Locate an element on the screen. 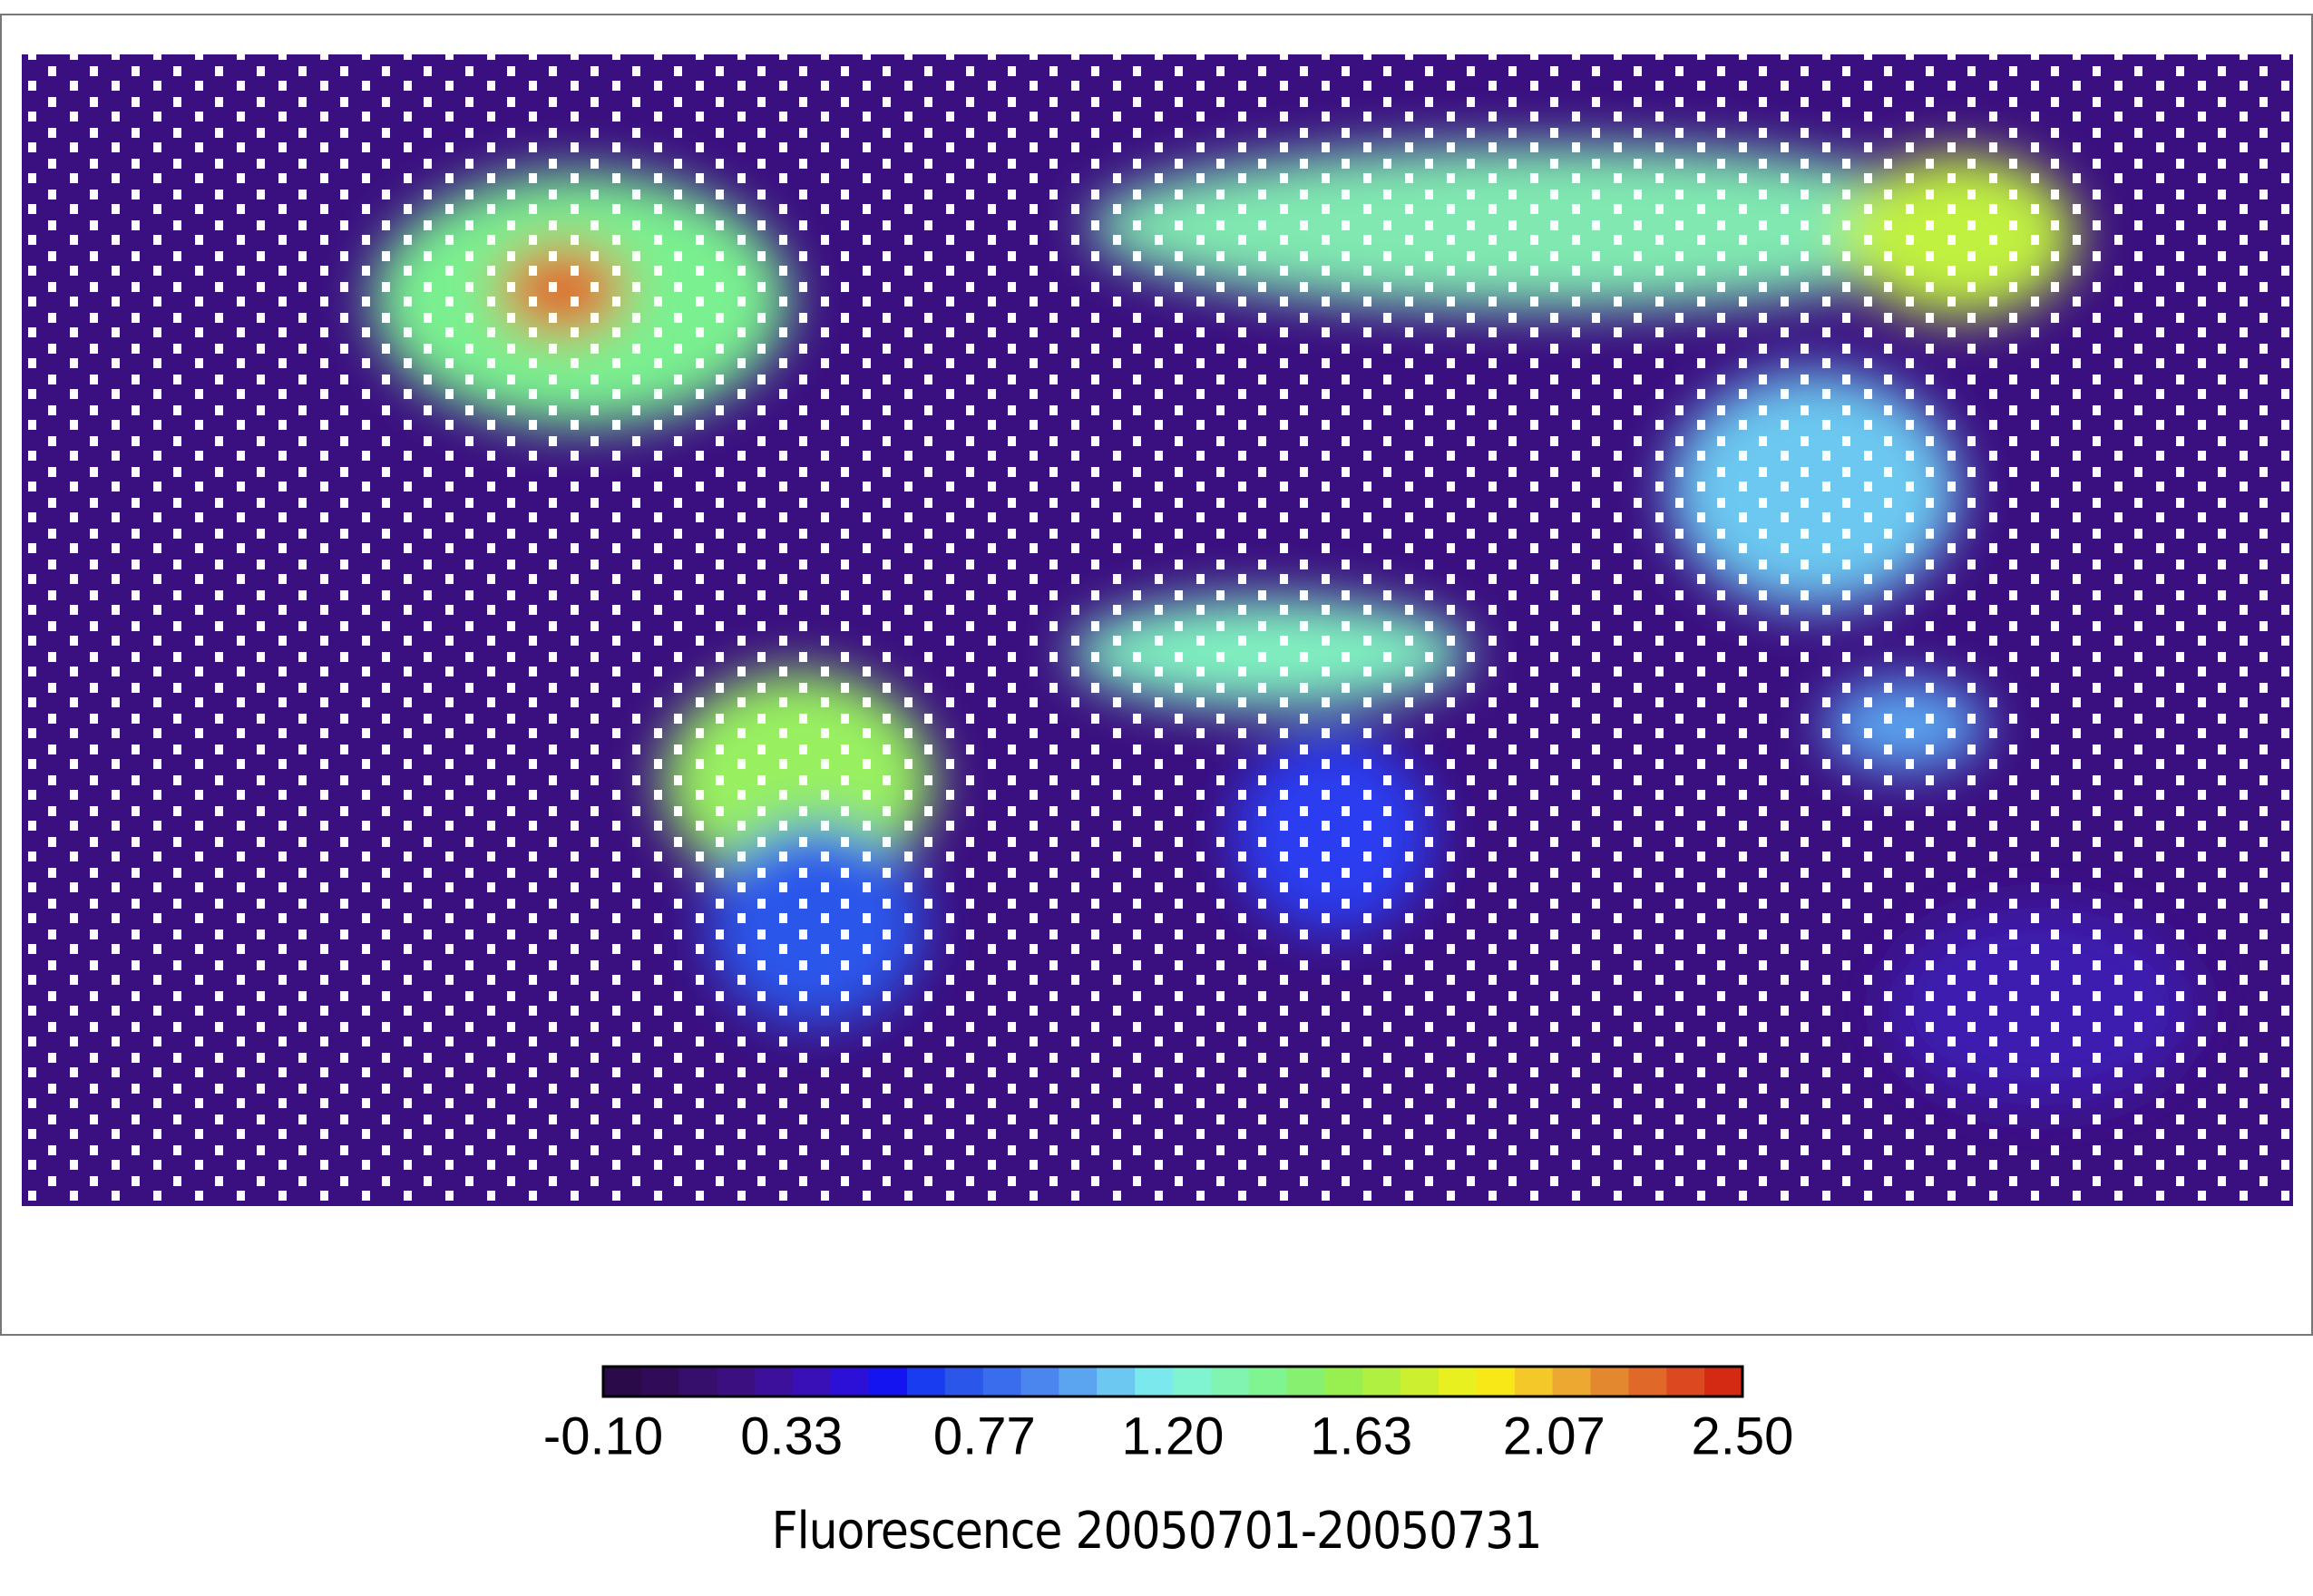 The image size is (2313, 1596). colorbar-tick-label: -0.10 is located at coordinates (603, 1435).